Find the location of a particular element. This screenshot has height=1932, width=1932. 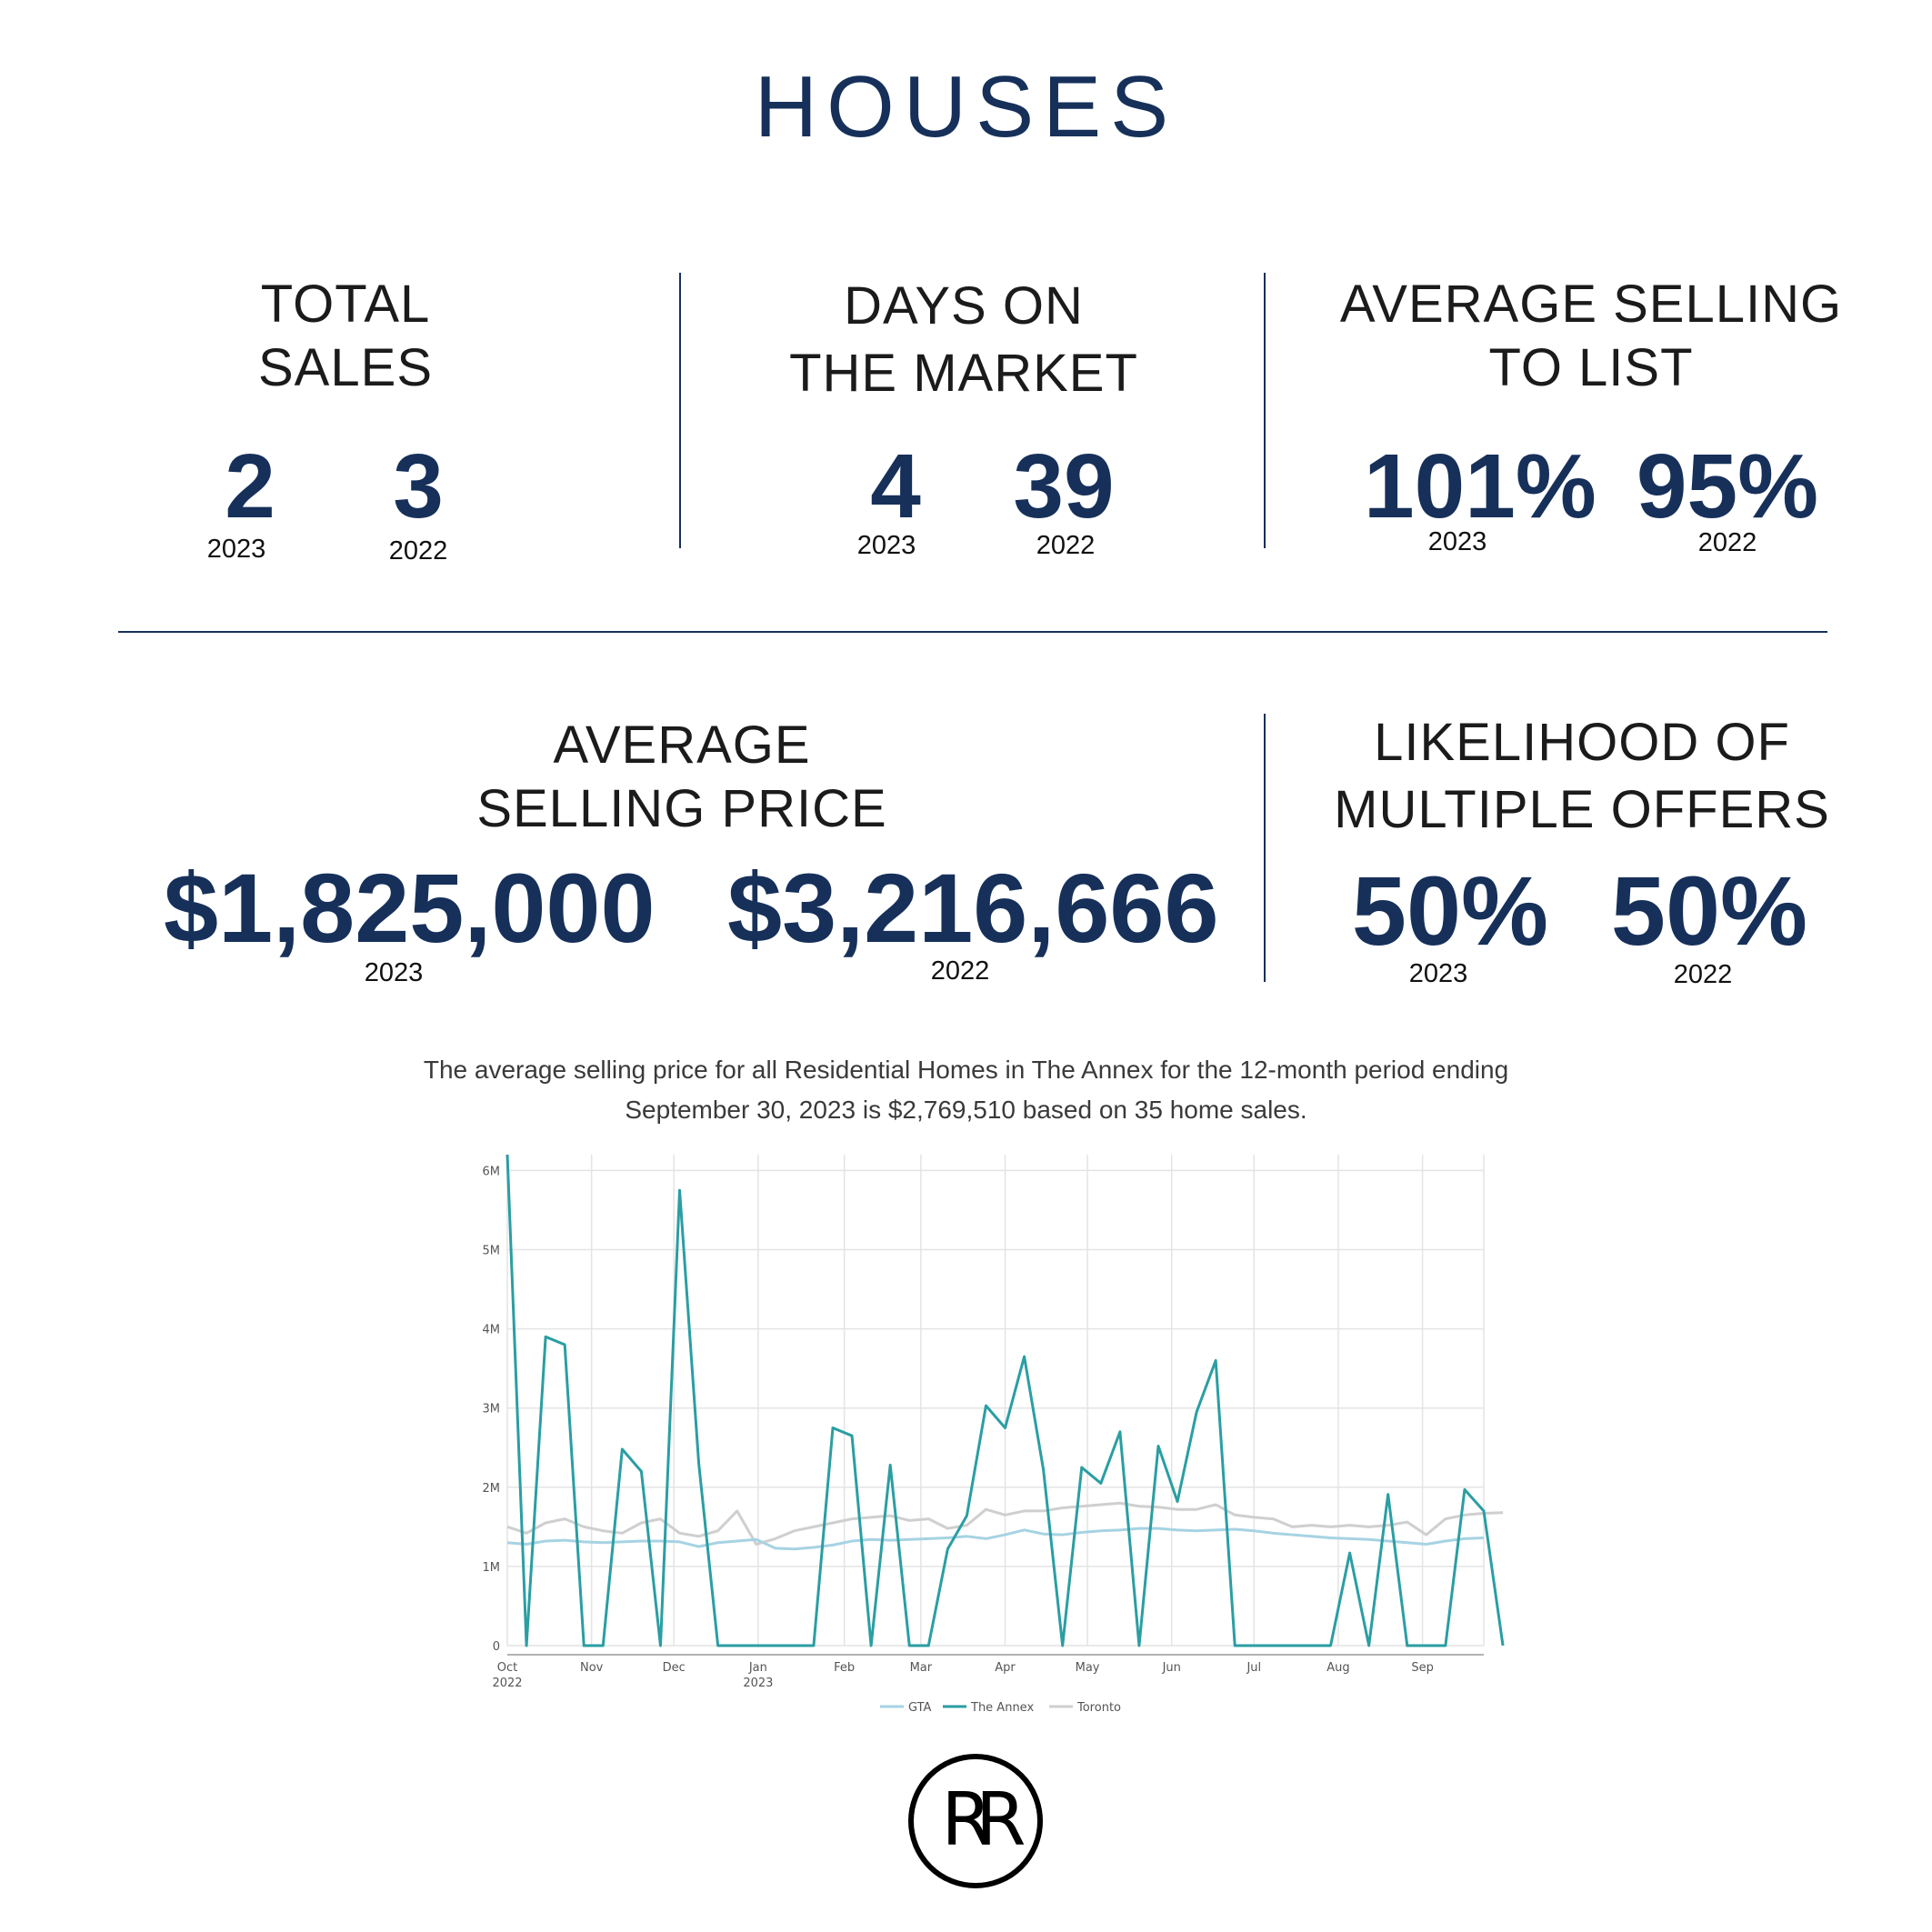

y-tick-label: 6M is located at coordinates (492, 1171).